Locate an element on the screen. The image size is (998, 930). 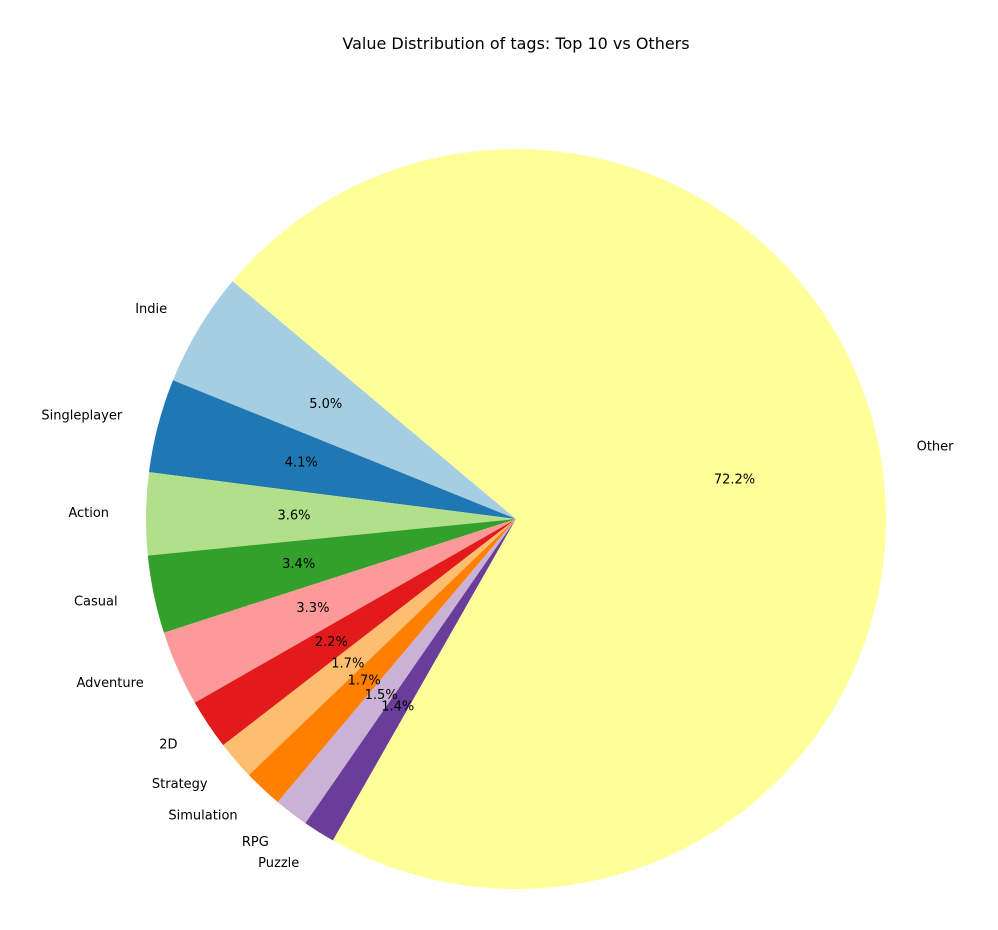
slice-label-action: Action is located at coordinates (88, 513).